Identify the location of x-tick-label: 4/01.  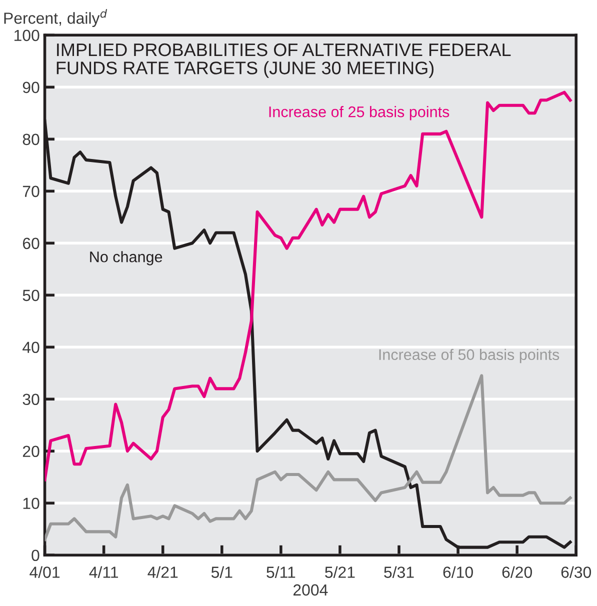
(45, 572).